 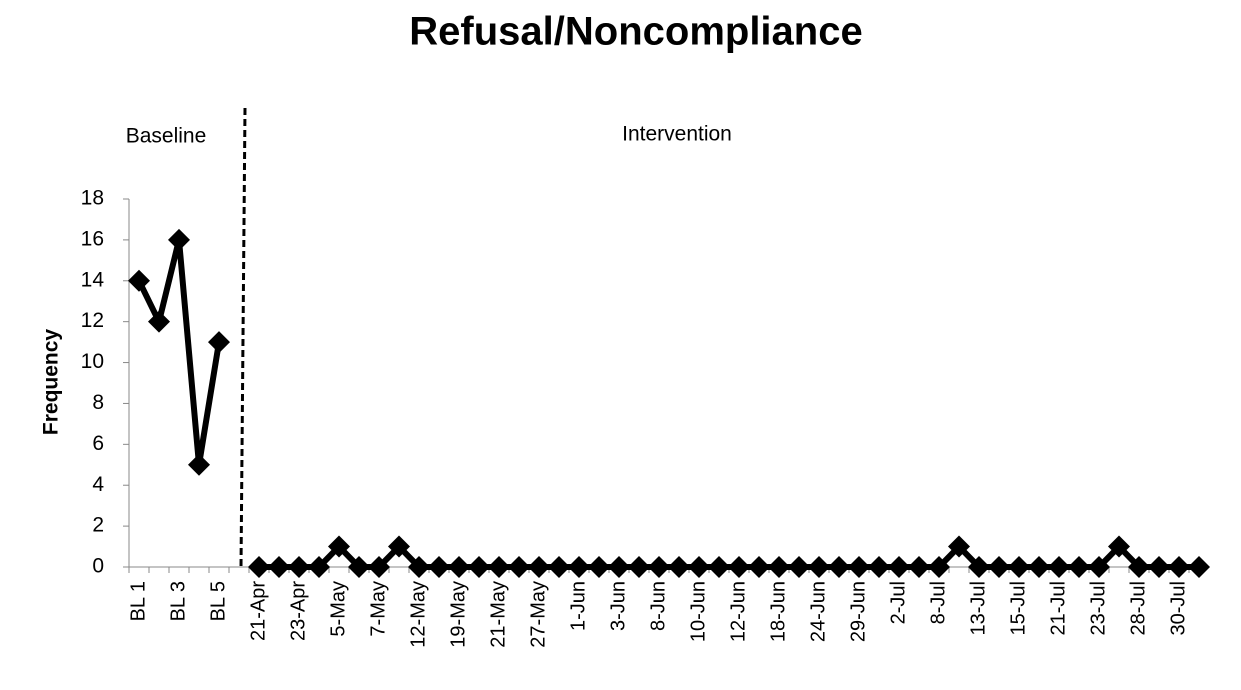 I want to click on y-tick-label: 0, so click(x=98, y=566).